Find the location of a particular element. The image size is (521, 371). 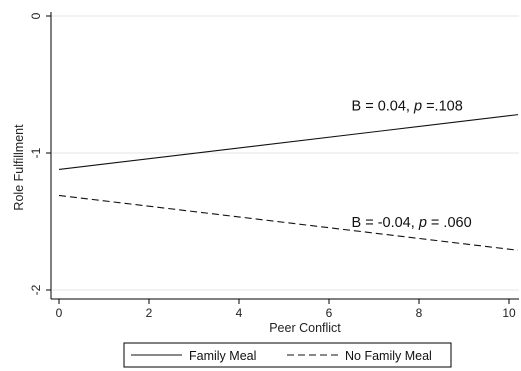

x-tick-label-0: 0 is located at coordinates (59, 313).